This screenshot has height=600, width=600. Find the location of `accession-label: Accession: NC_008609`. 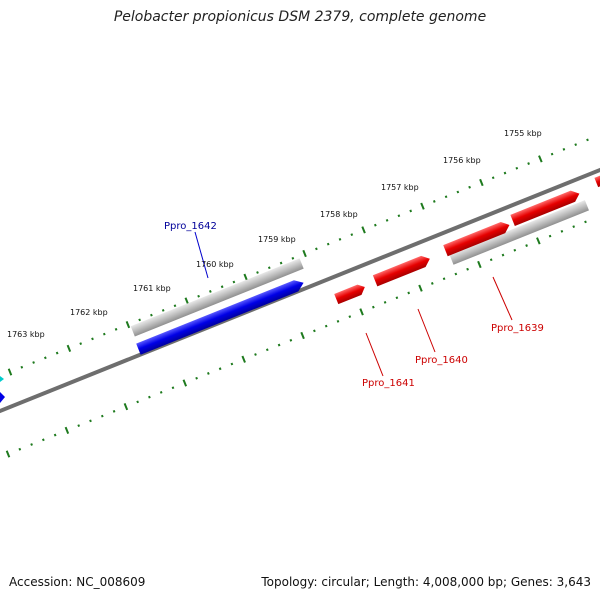

accession-label: Accession: NC_008609 is located at coordinates (77, 582).